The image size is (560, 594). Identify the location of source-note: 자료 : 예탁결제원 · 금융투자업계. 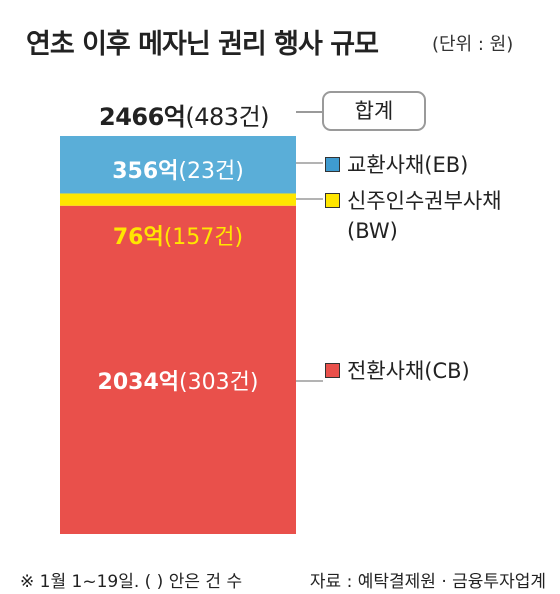
(427, 582).